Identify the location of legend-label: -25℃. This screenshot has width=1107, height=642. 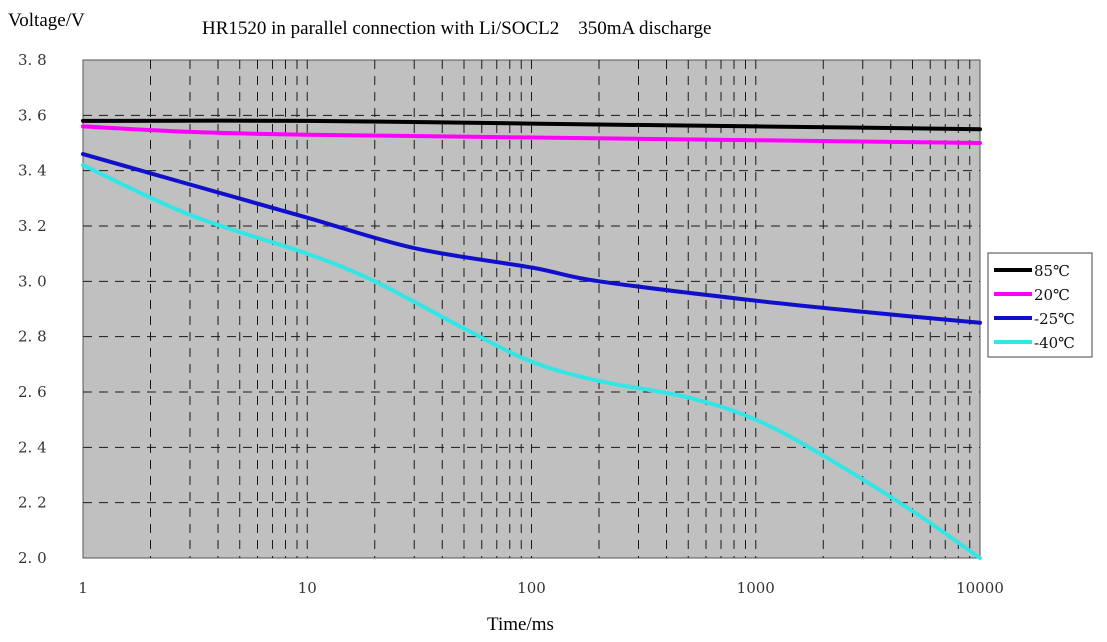
(1054, 319).